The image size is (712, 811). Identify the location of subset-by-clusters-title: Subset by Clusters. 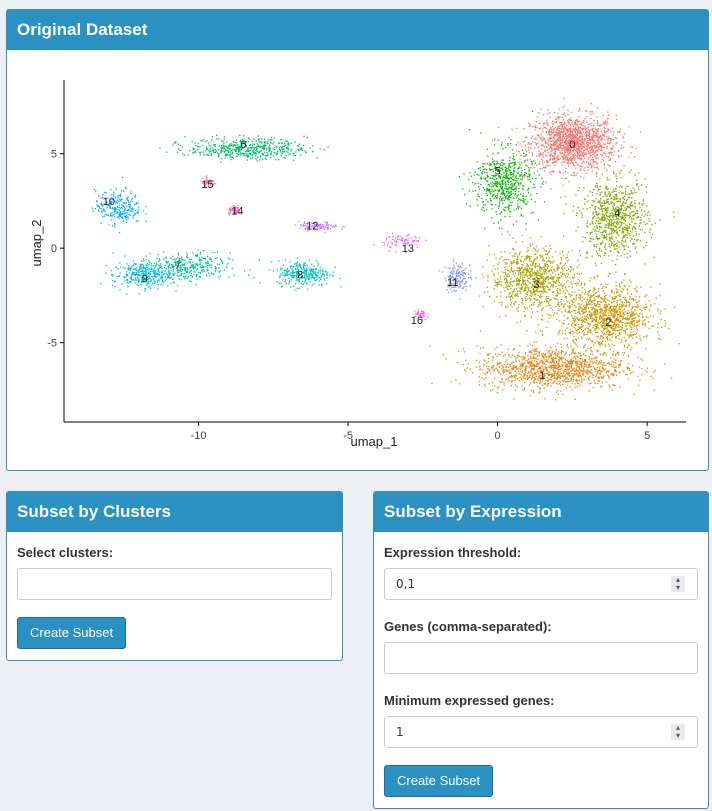
(174, 512).